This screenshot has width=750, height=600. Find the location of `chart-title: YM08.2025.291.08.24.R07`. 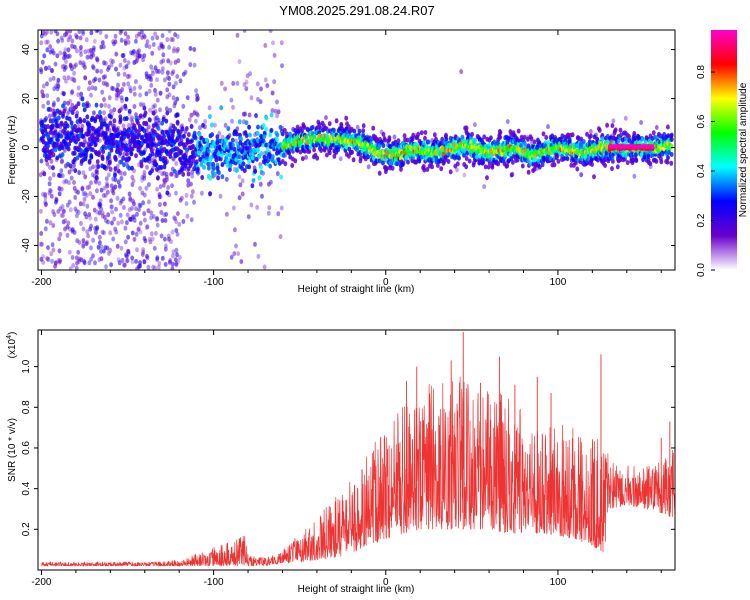

chart-title: YM08.2025.291.08.24.R07 is located at coordinates (356, 10).